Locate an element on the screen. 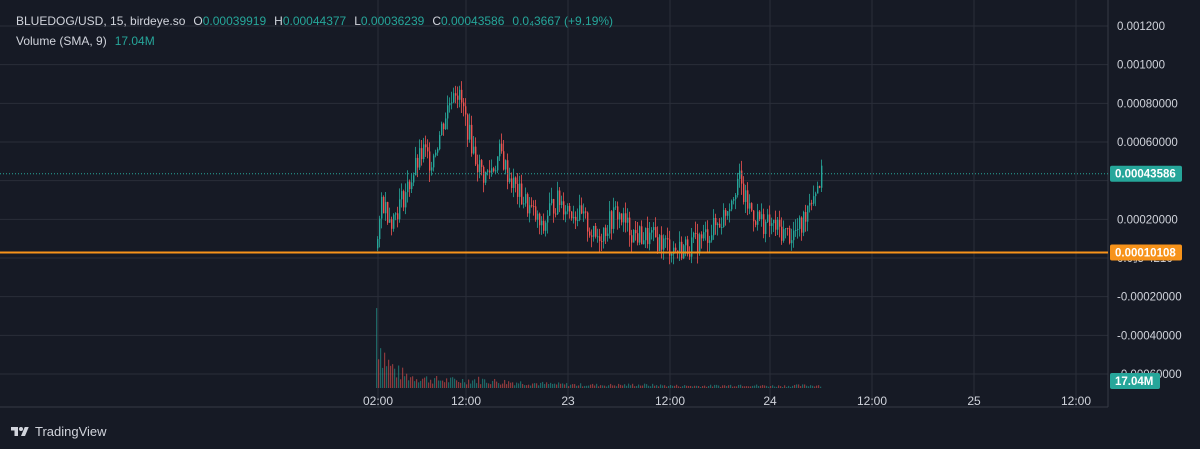  y-tick-label: 0.00080000 is located at coordinates (1147, 104).